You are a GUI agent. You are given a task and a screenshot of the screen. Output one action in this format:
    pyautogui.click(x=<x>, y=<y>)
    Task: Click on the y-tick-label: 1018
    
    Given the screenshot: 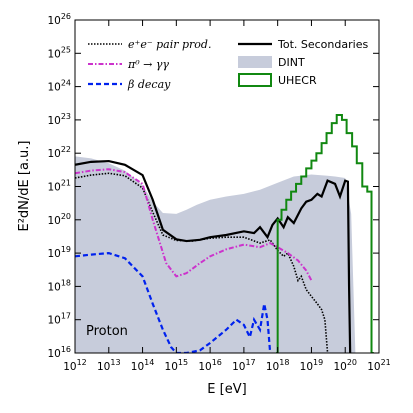 What is the action you would take?
    pyautogui.click(x=59, y=285)
    